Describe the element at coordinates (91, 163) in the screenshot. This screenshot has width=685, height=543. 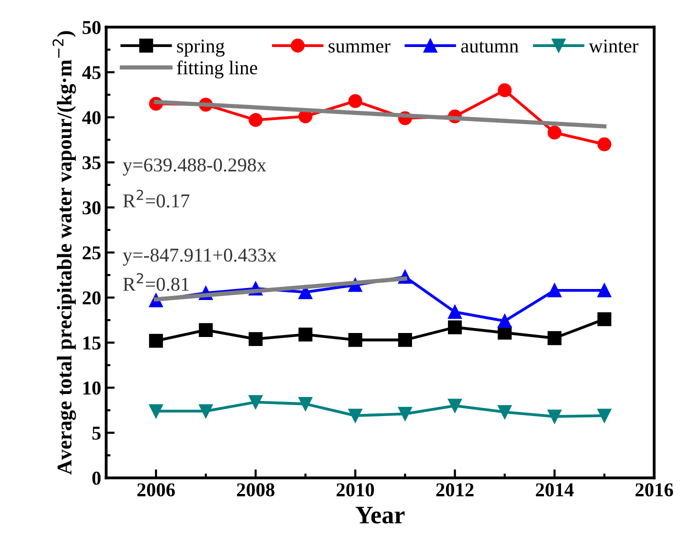
I see `y-tick-label: 35` at that location.